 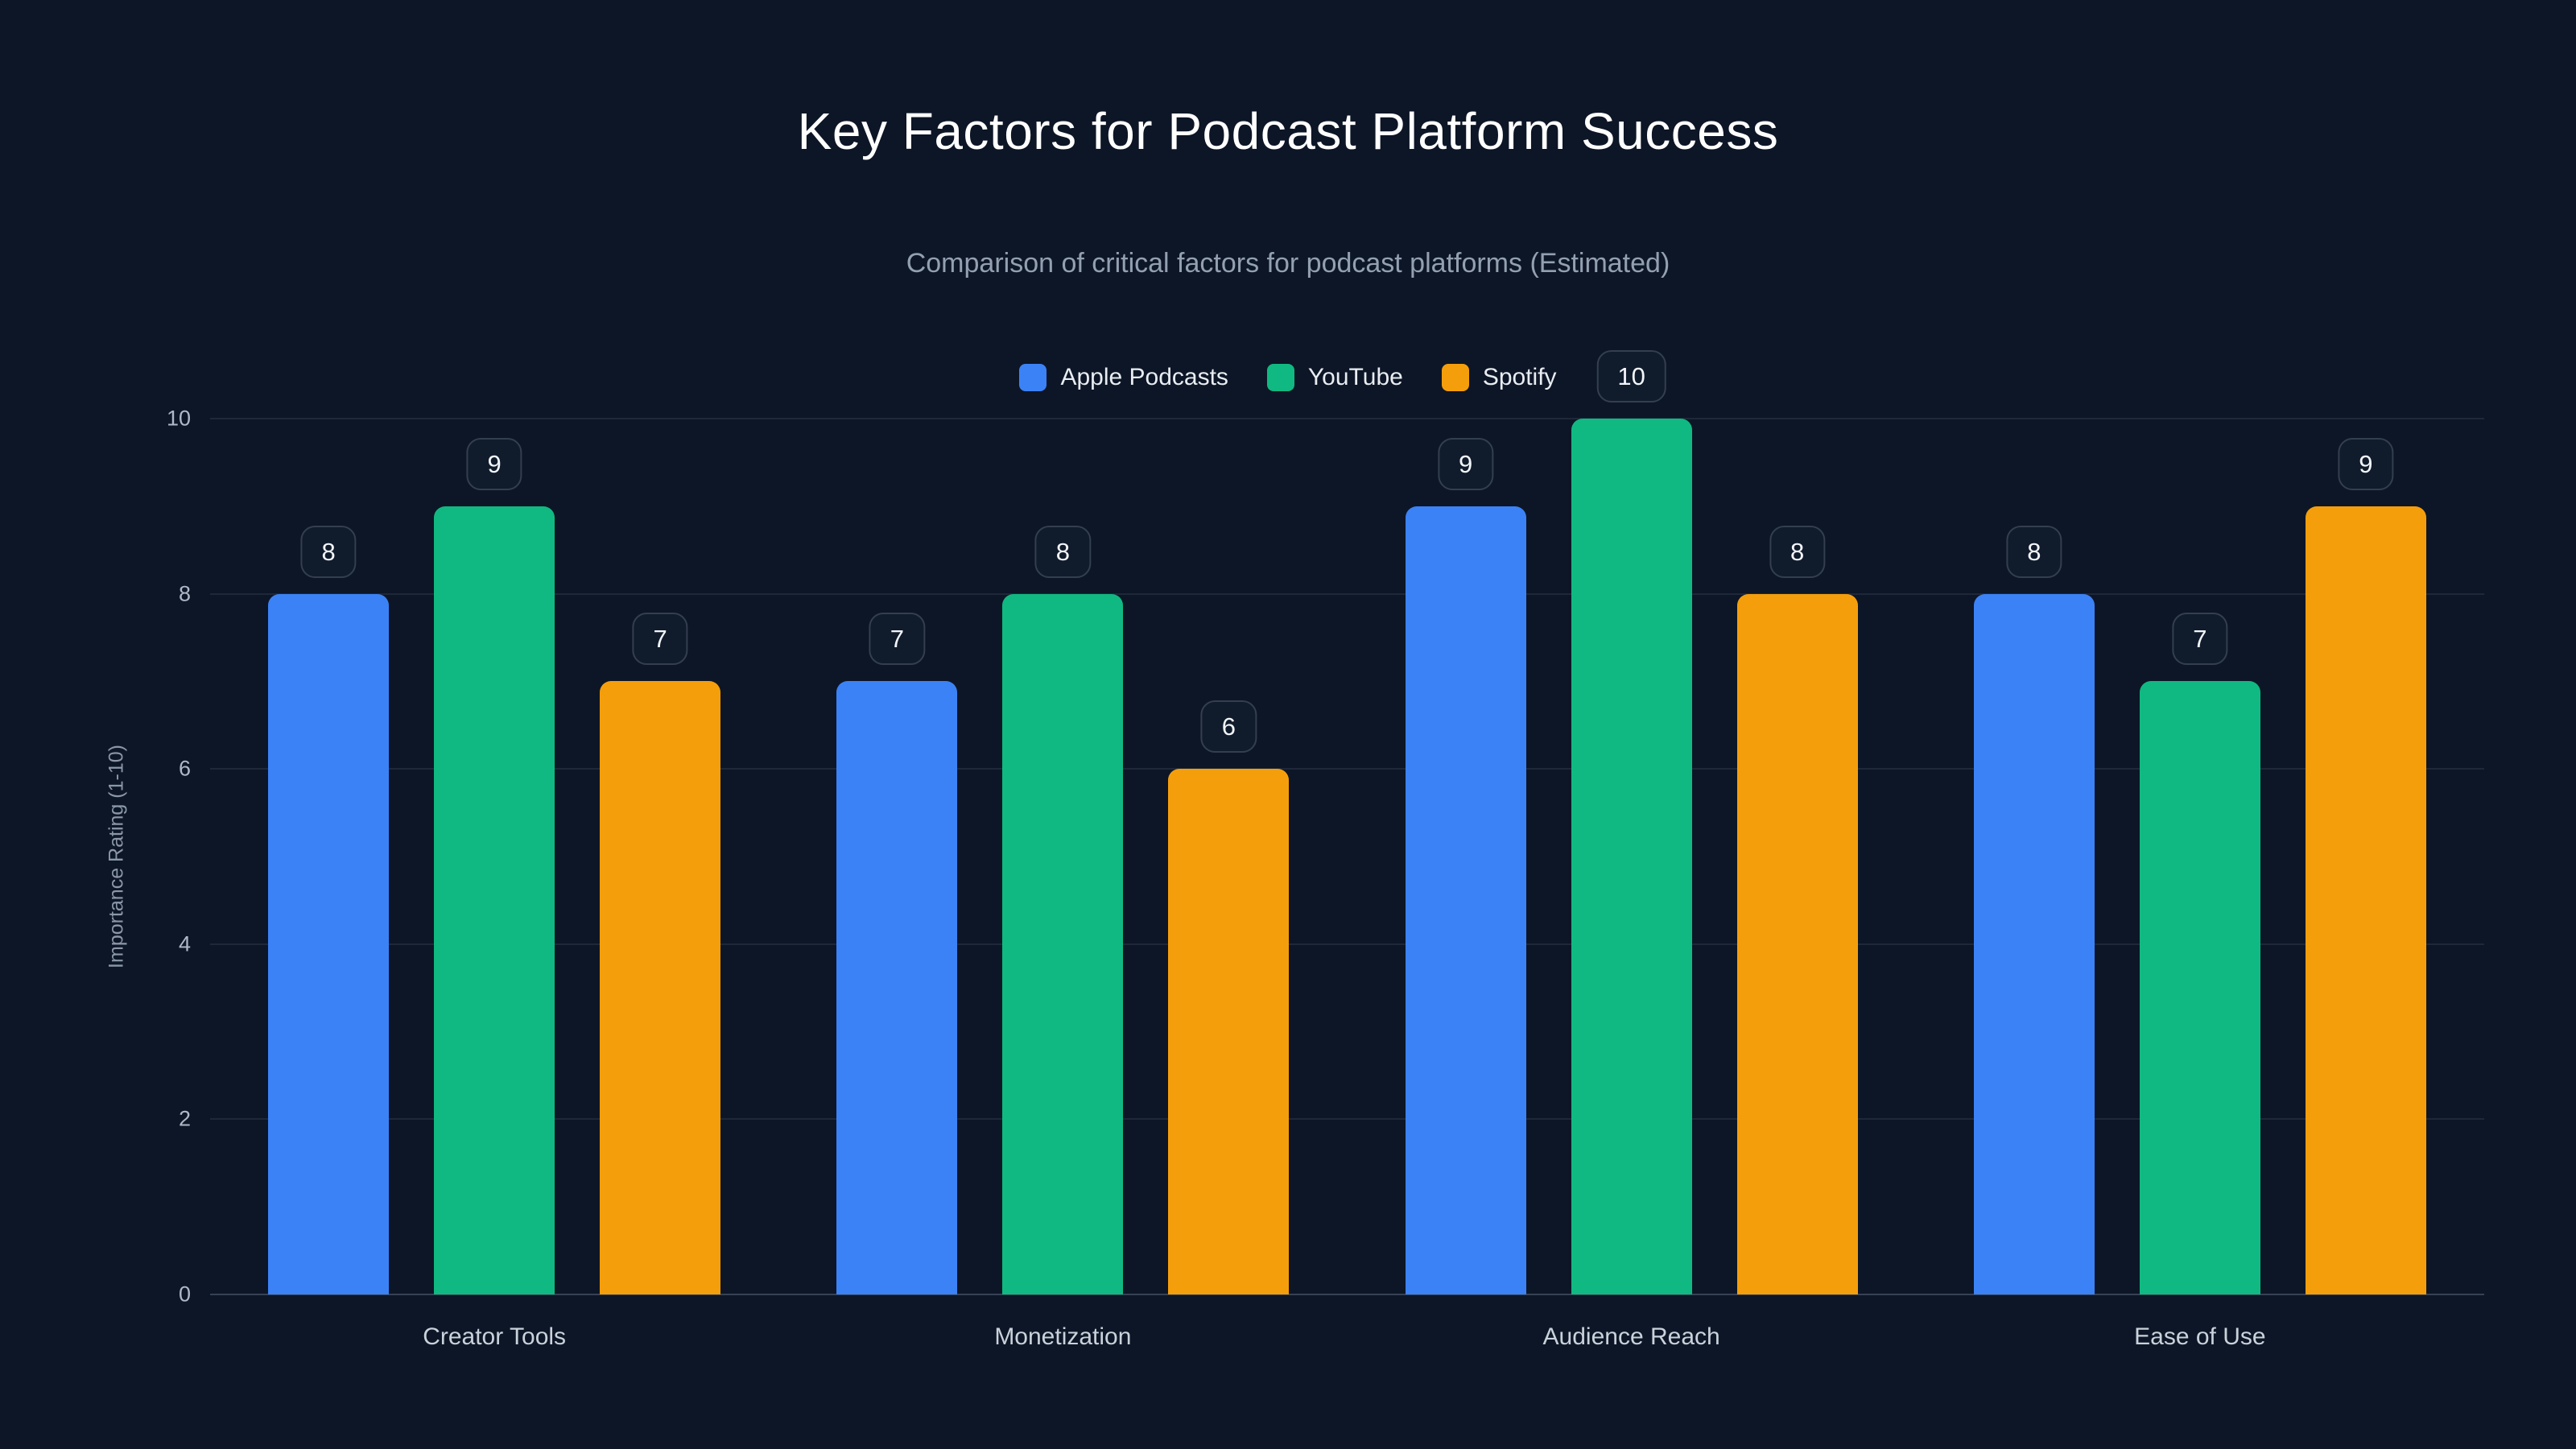 What do you see at coordinates (1033, 377) in the screenshot?
I see `legend-swatch-apple-podcasts-icon` at bounding box center [1033, 377].